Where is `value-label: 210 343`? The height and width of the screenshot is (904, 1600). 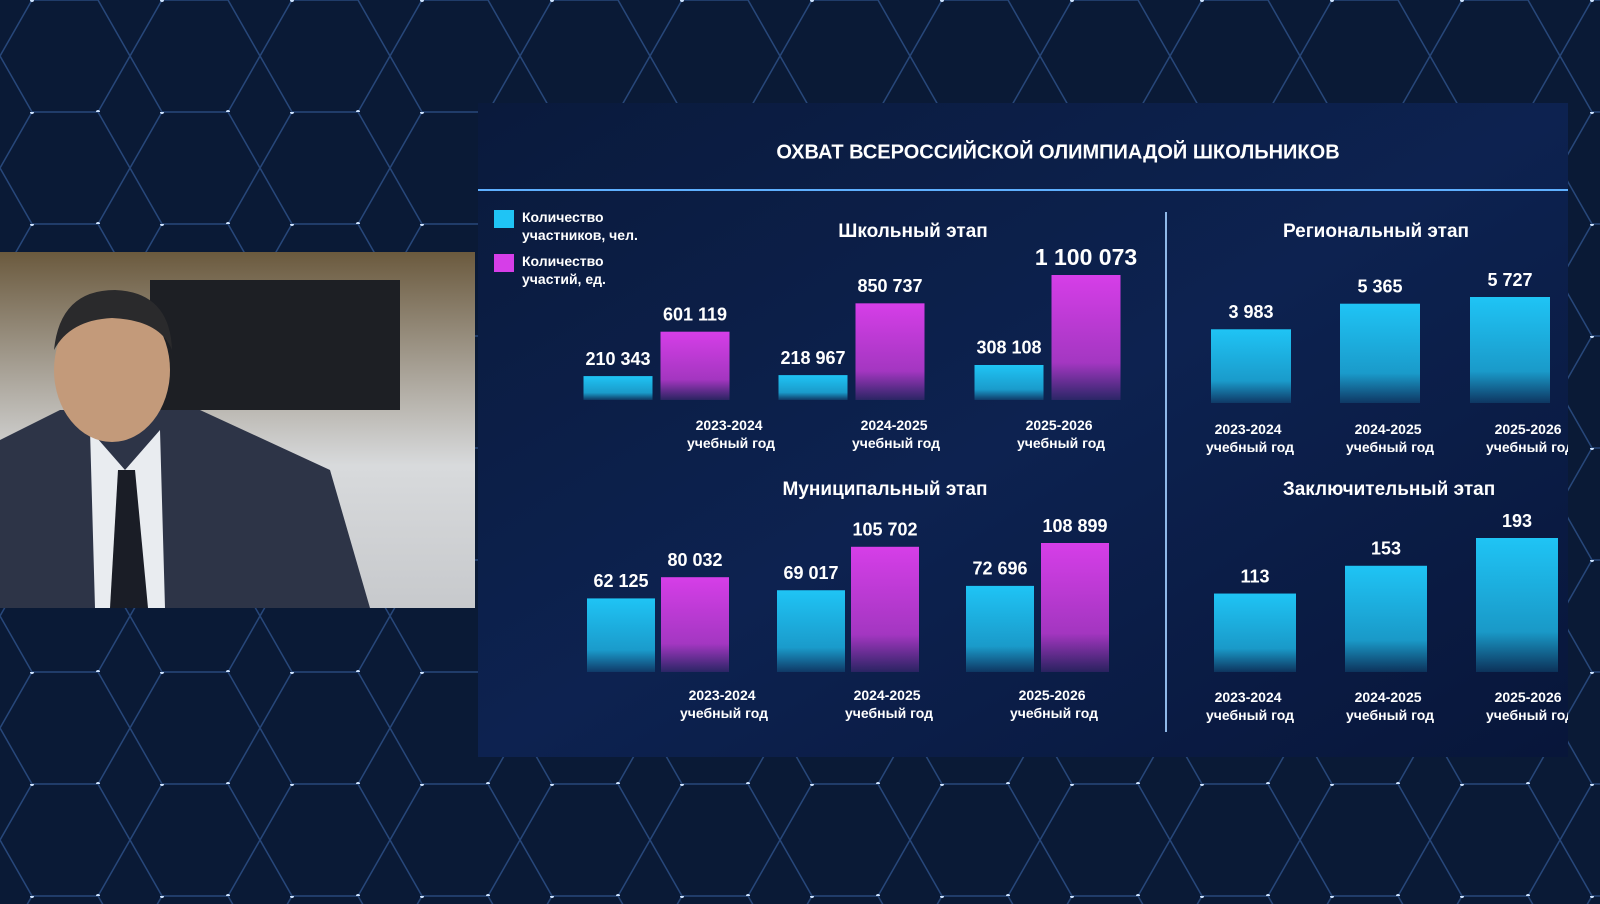
value-label: 210 343 is located at coordinates (617, 359).